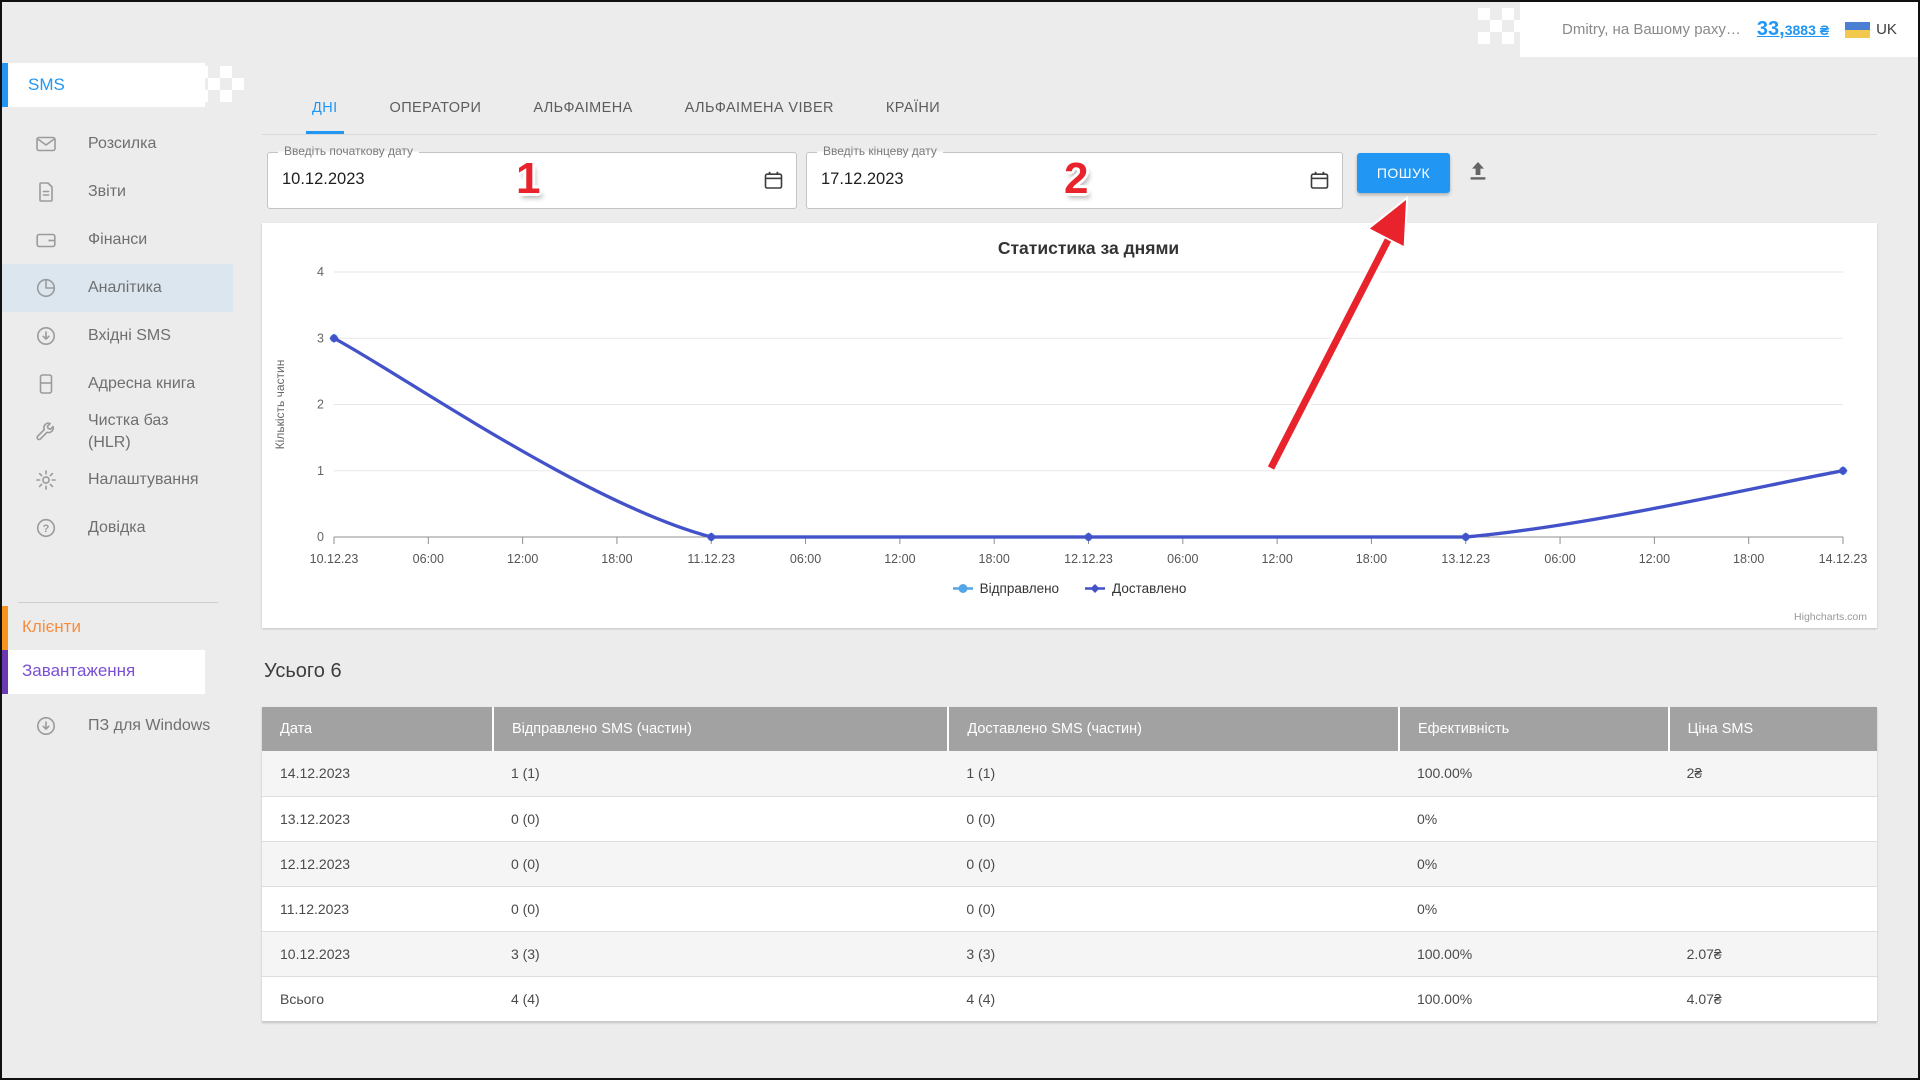 Image resolution: width=1920 pixels, height=1080 pixels. I want to click on legend-item: Відправлено, so click(1005, 588).